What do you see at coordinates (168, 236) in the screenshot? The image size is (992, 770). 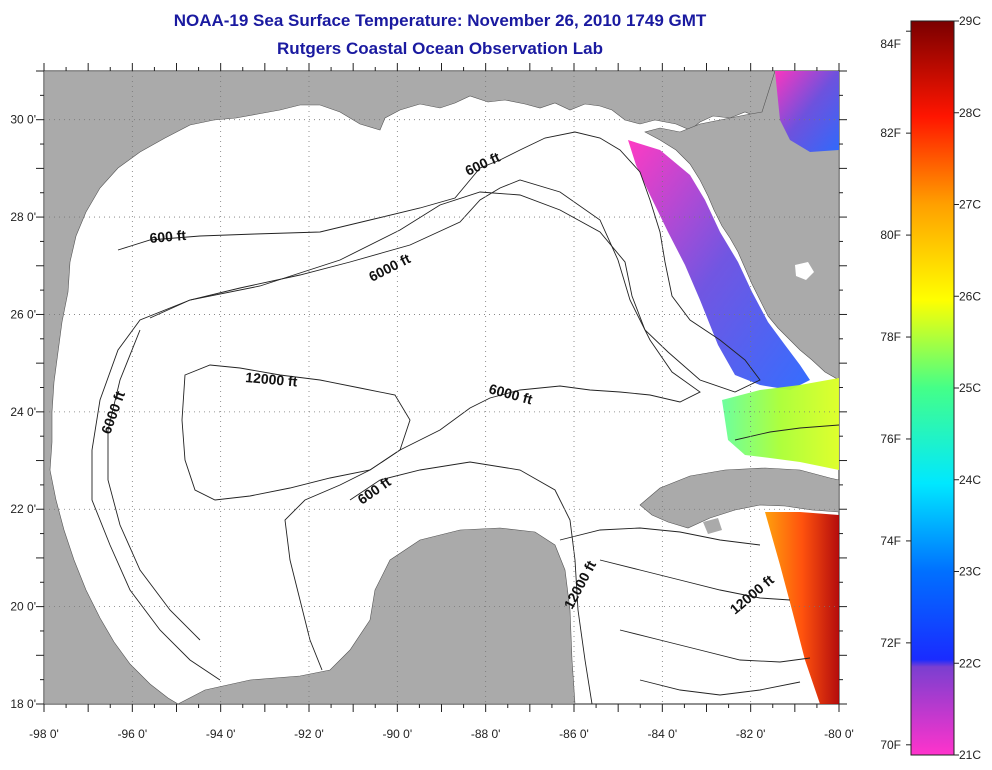 I see `contour-label: 600 ft` at bounding box center [168, 236].